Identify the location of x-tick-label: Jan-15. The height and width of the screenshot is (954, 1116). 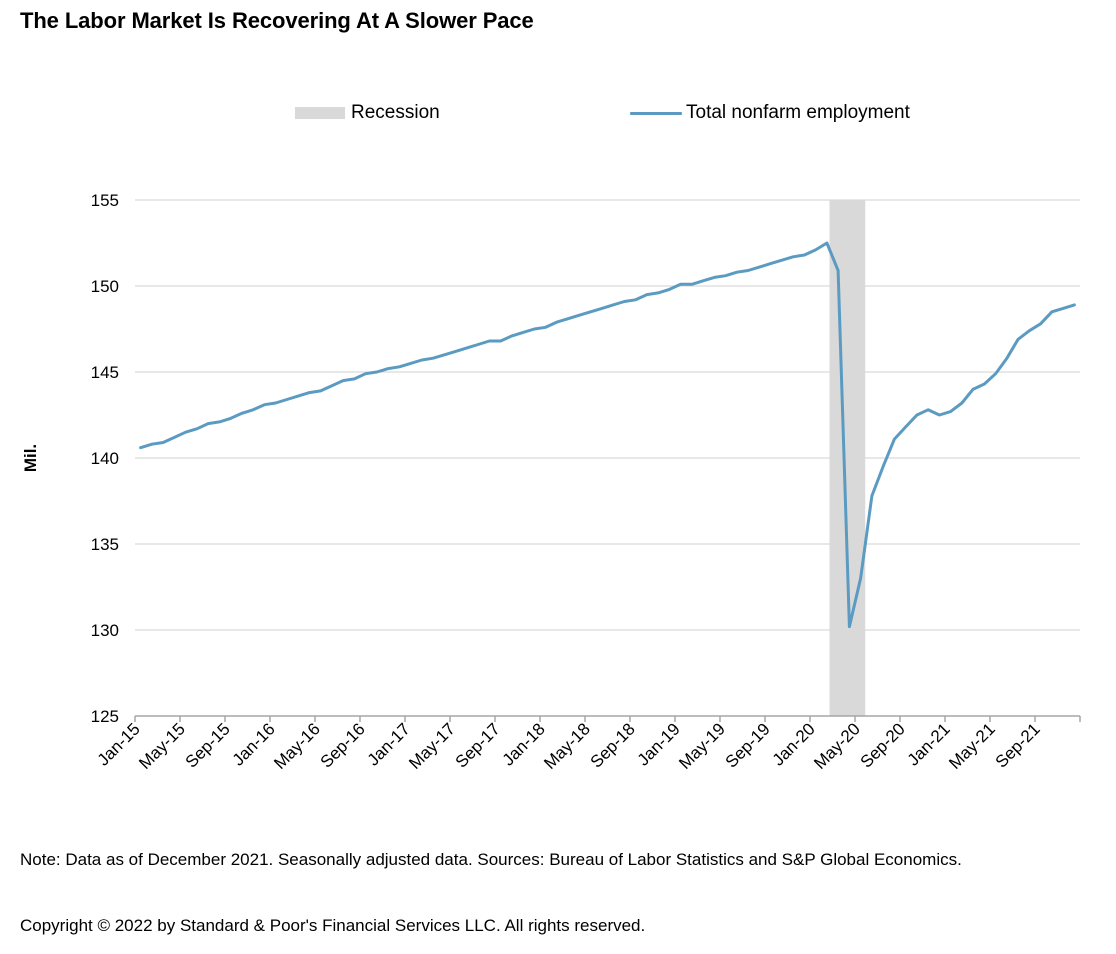
(119, 744).